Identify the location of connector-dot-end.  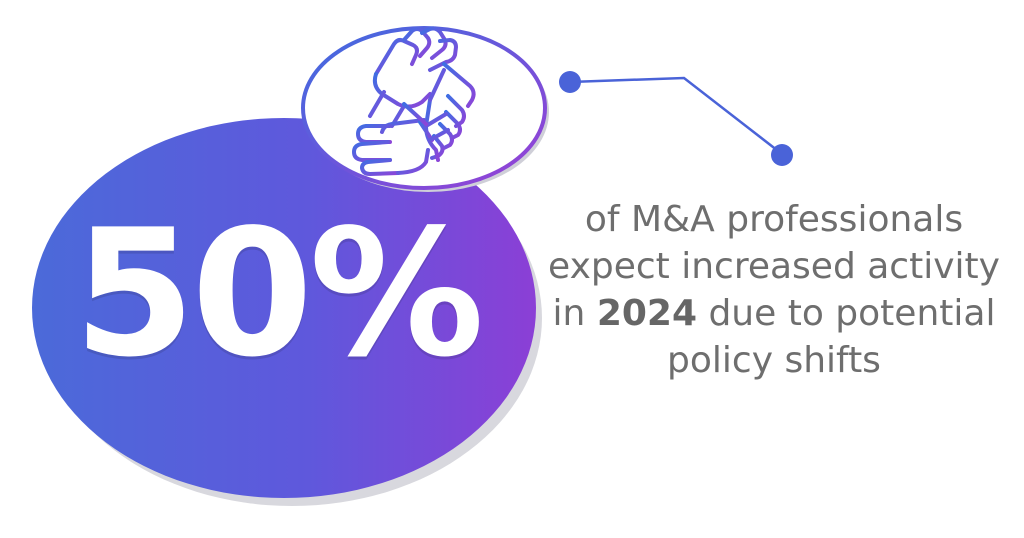
(782, 155).